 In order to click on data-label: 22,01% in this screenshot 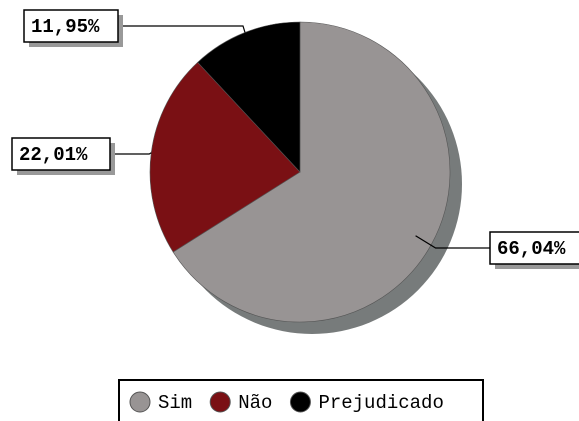, I will do `click(53, 155)`.